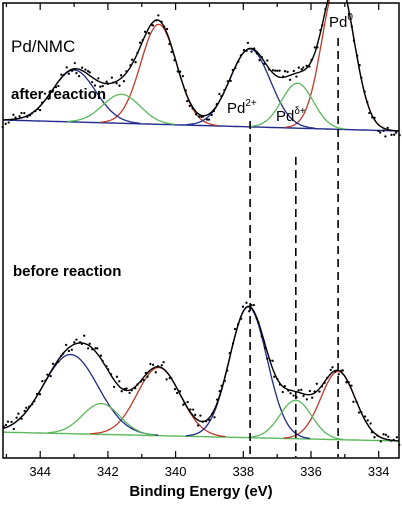 This screenshot has width=402, height=507. What do you see at coordinates (291, 115) in the screenshot?
I see `peak-label-pddelta: Pdδ+` at bounding box center [291, 115].